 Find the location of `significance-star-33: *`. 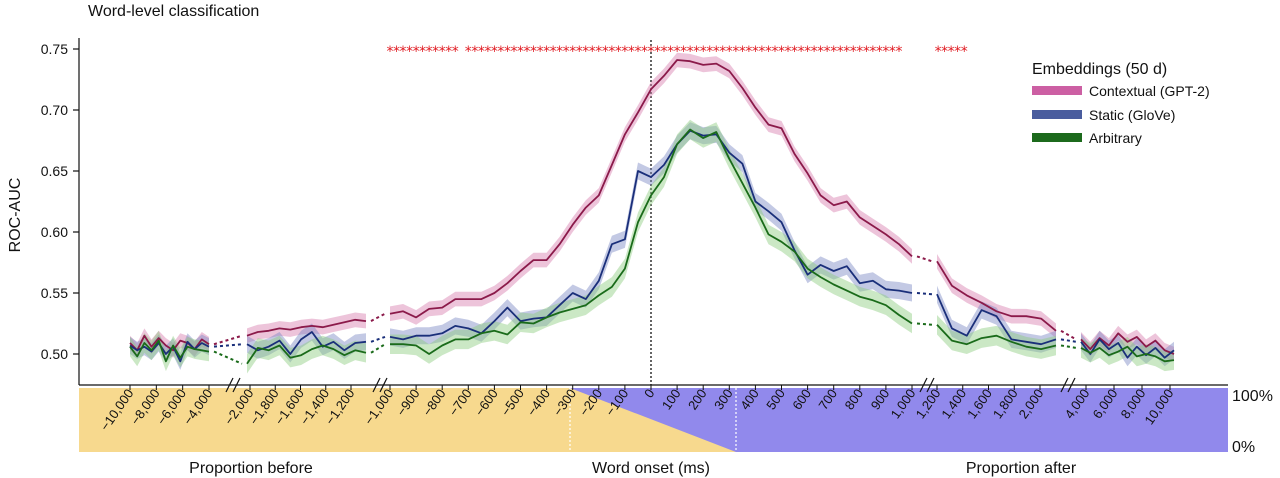

significance-star-33: * is located at coordinates (611, 52).